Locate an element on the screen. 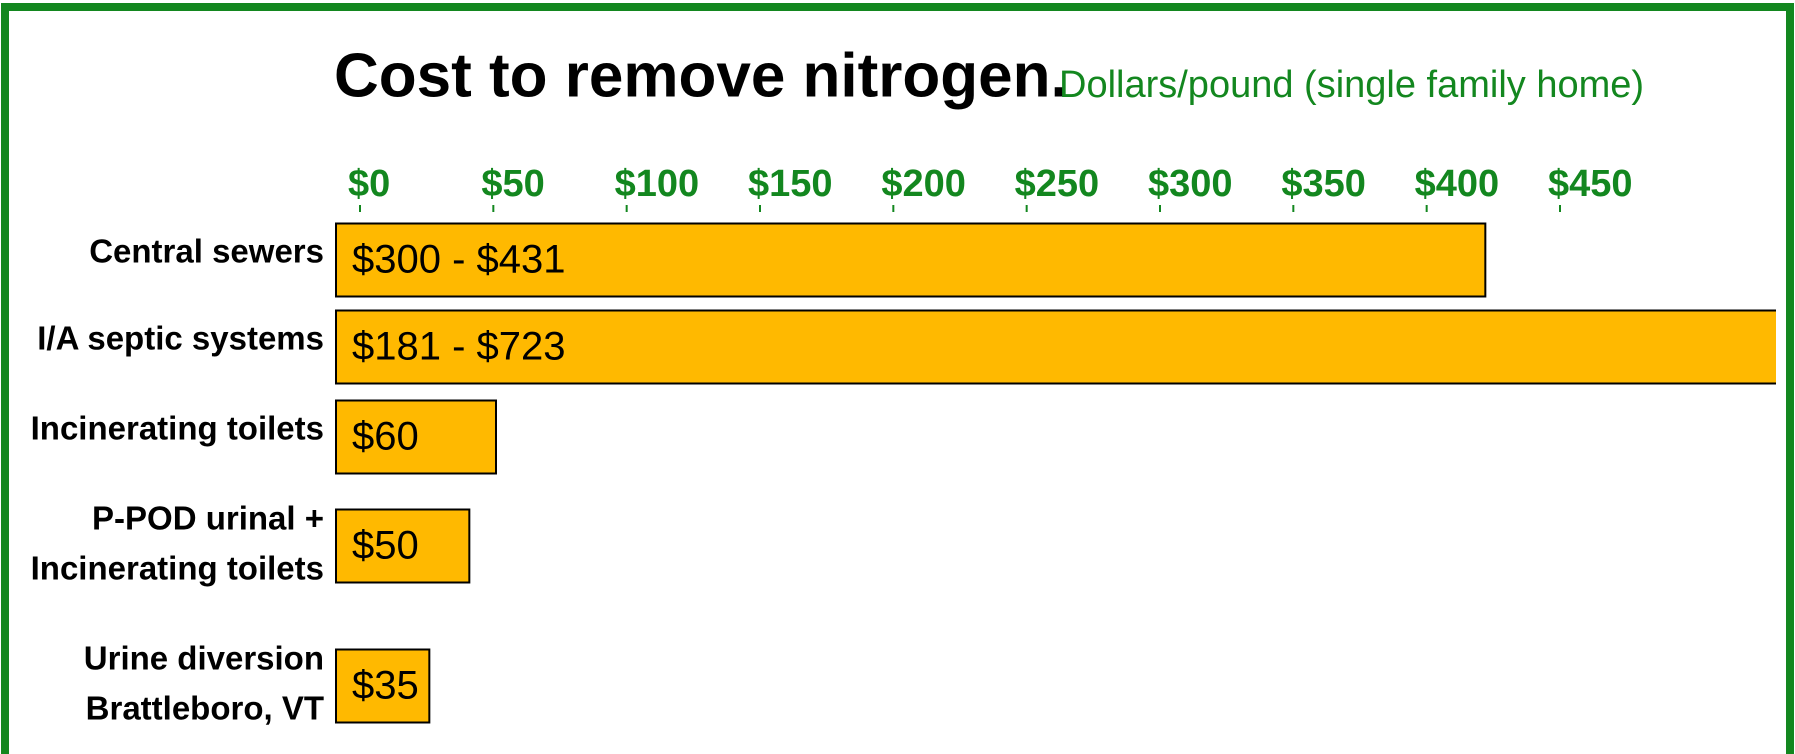  x-tick-label: $0 is located at coordinates (369, 184).